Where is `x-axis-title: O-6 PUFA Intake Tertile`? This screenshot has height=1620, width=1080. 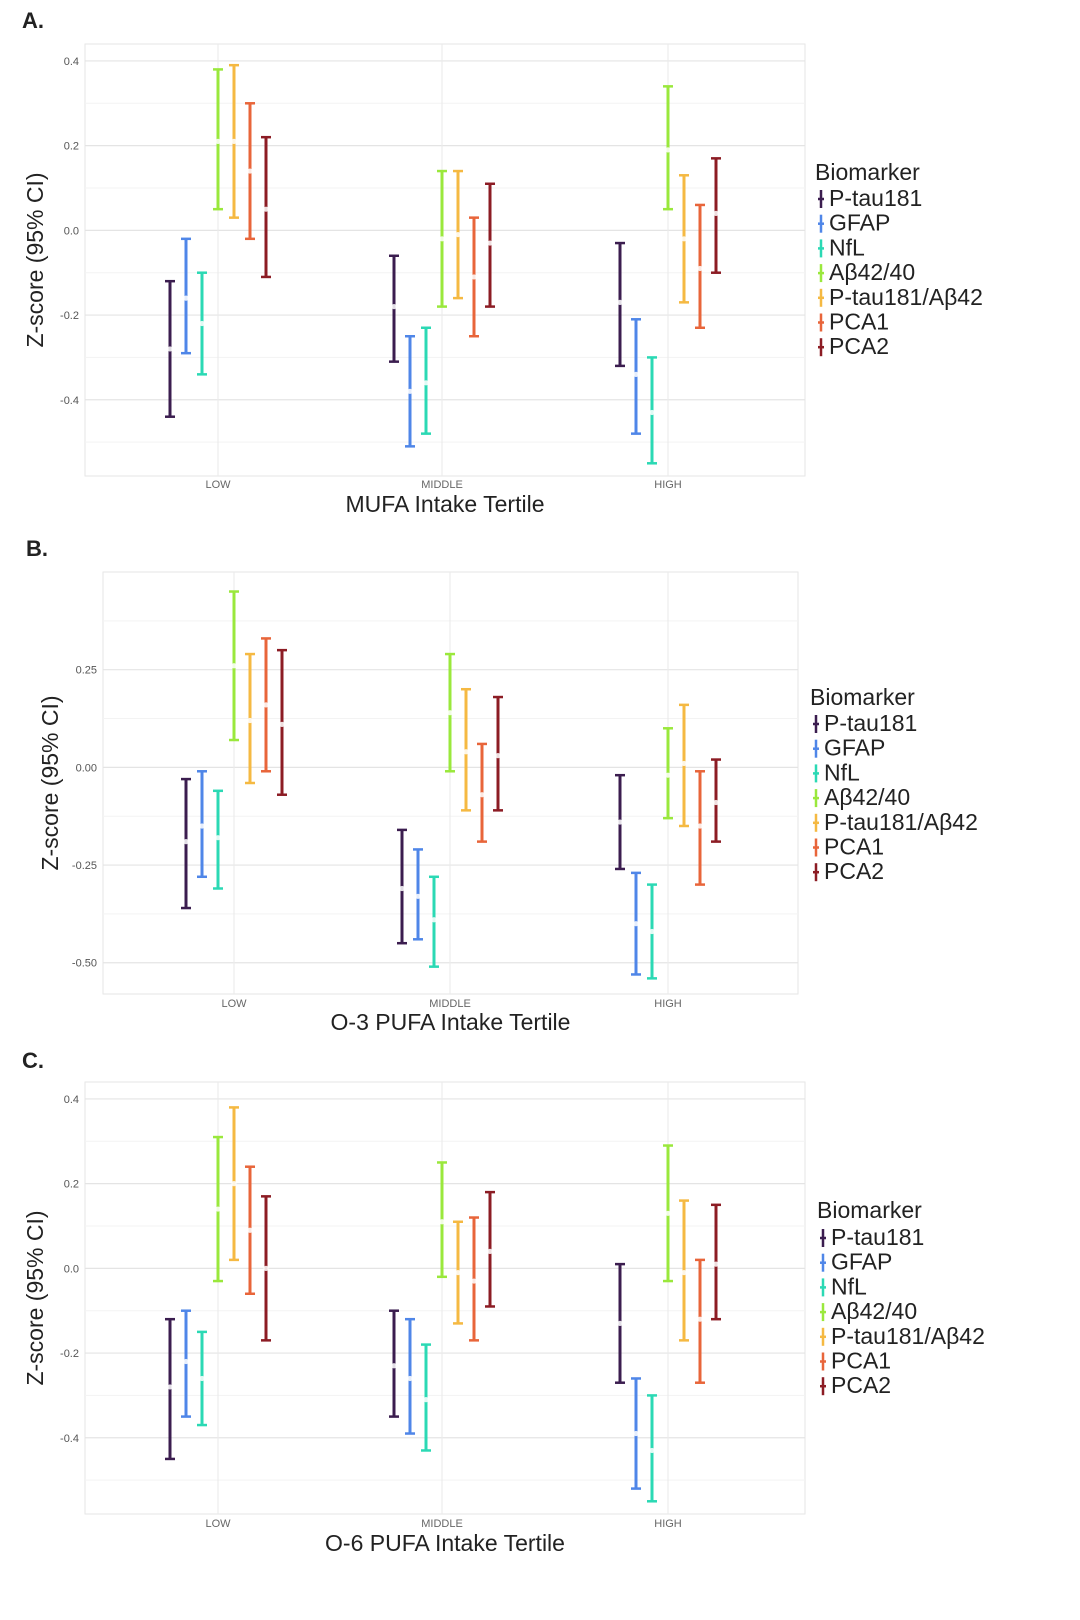 x-axis-title: O-6 PUFA Intake Tertile is located at coordinates (445, 1543).